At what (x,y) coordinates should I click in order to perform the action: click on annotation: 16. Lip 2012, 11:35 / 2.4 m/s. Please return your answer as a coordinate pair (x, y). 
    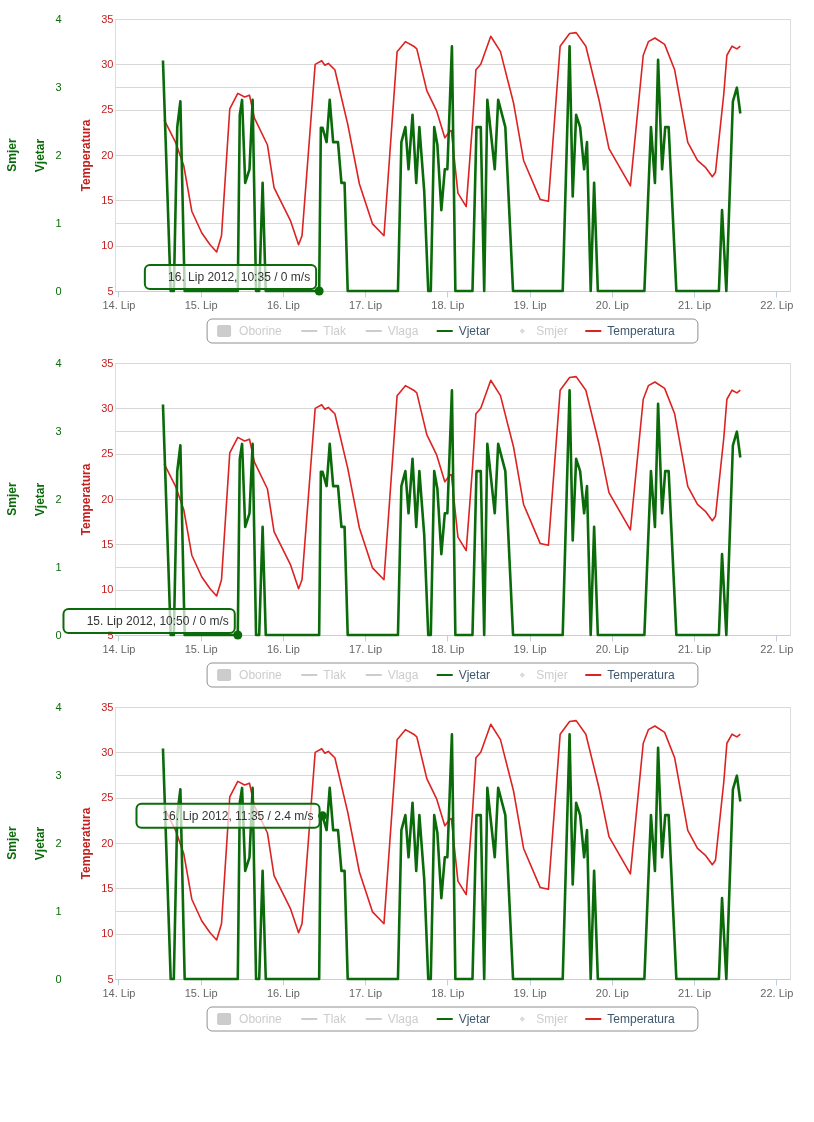
    Looking at the image, I should click on (238, 815).